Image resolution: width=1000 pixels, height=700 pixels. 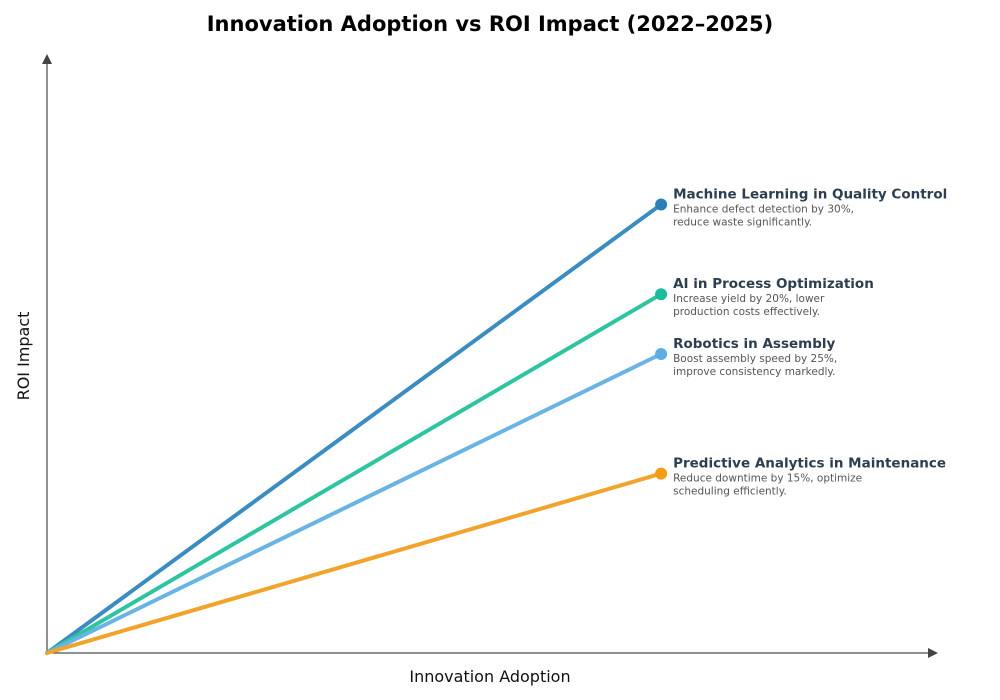 What do you see at coordinates (489, 676) in the screenshot?
I see `x-axis-label: Innovation Adoption` at bounding box center [489, 676].